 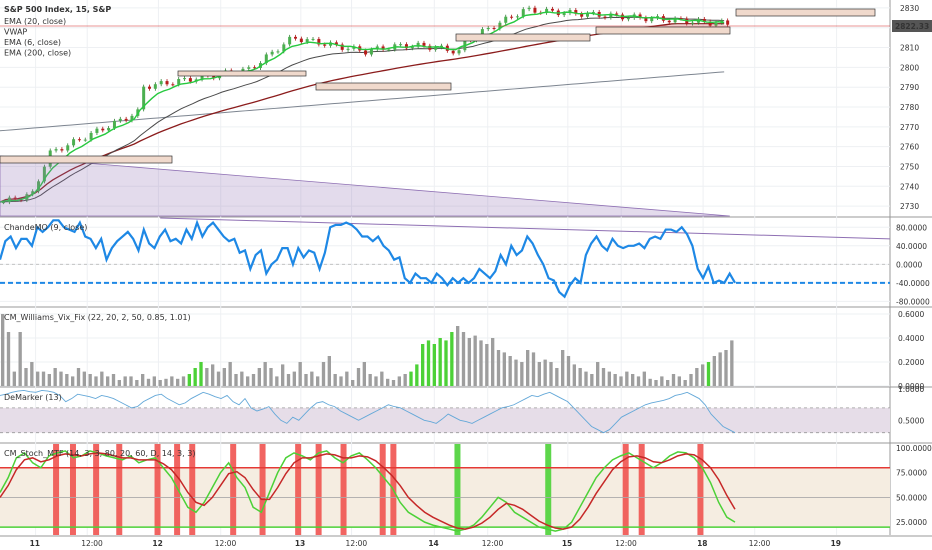 I want to click on price-tick-label: 2810, so click(x=909, y=48).